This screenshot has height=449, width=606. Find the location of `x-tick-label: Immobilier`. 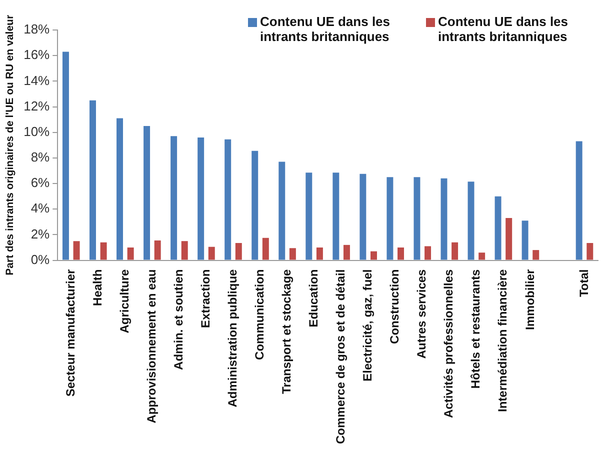

x-tick-label: Immobilier is located at coordinates (529, 299).